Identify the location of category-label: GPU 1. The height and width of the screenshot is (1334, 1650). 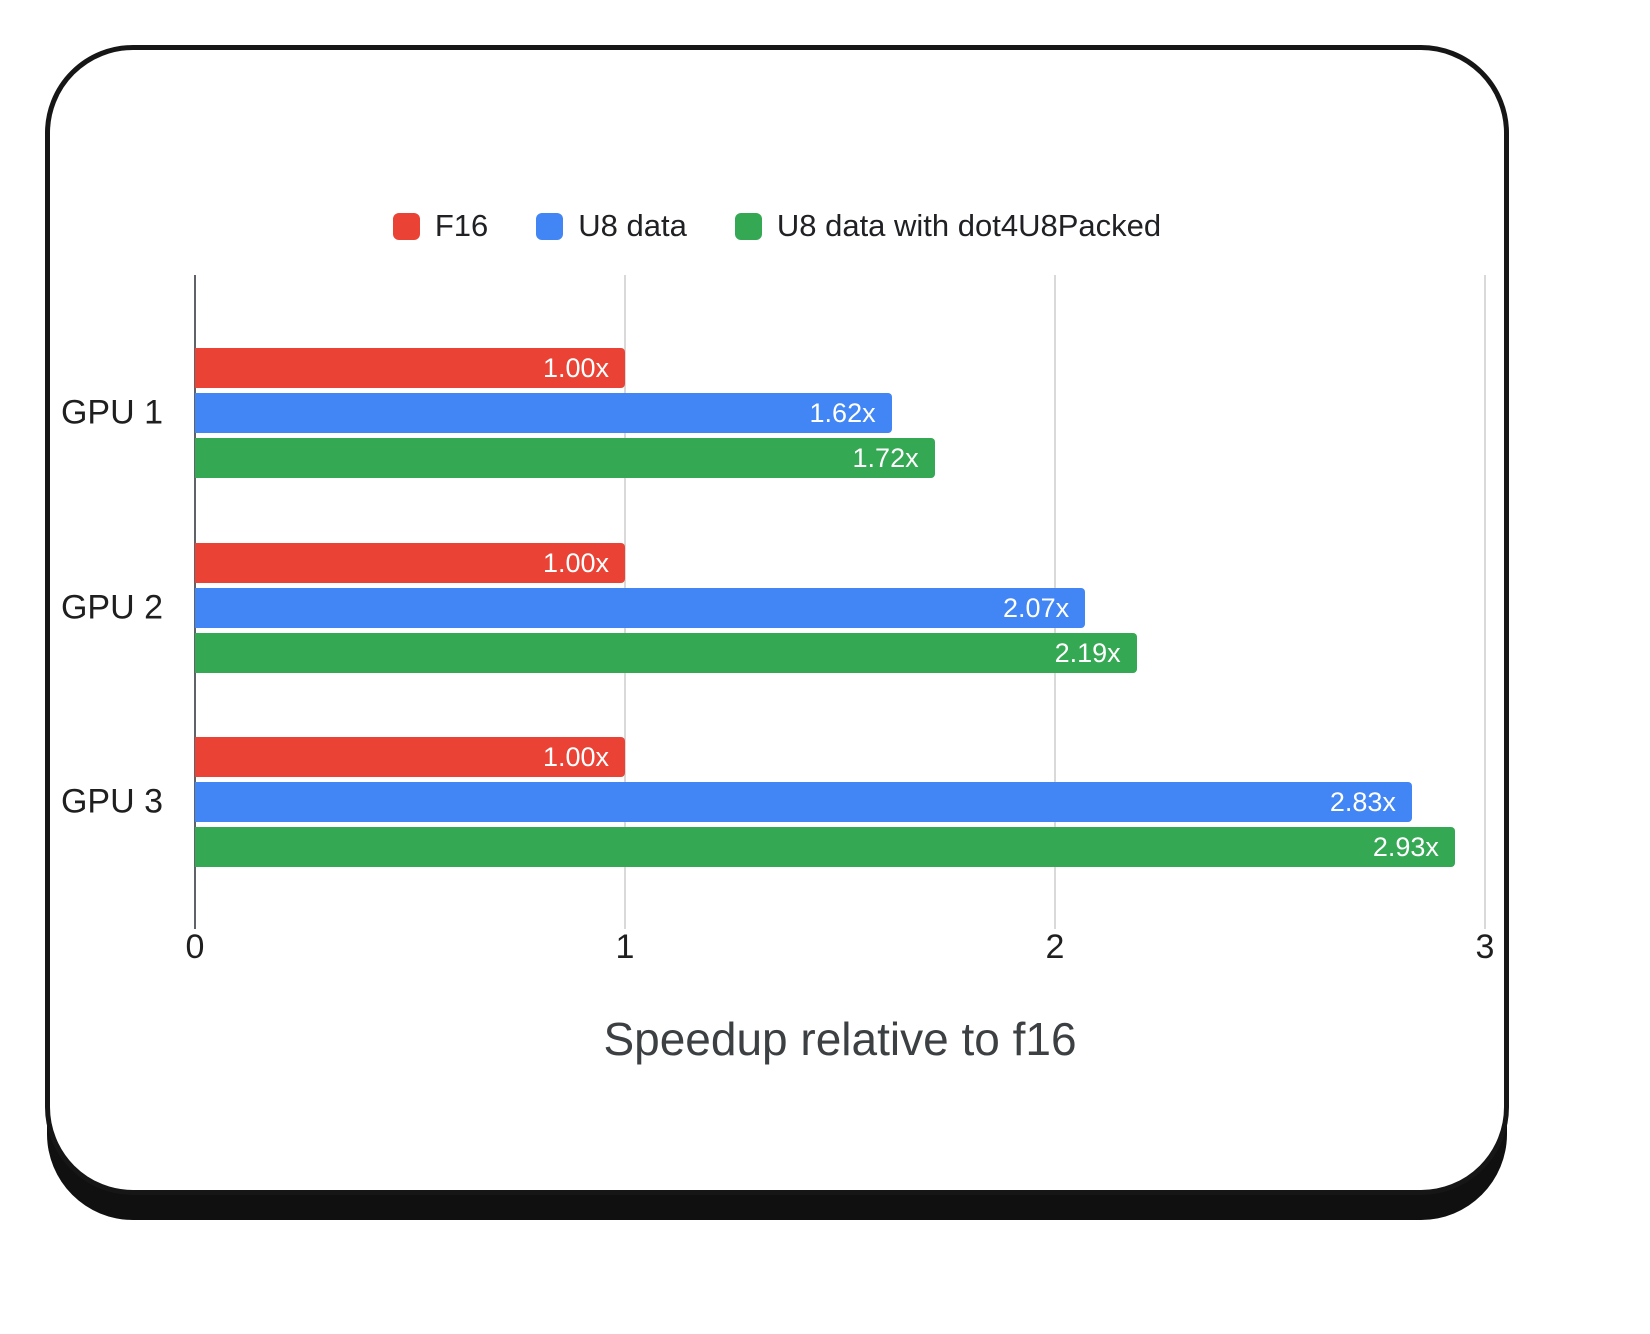
(111, 412).